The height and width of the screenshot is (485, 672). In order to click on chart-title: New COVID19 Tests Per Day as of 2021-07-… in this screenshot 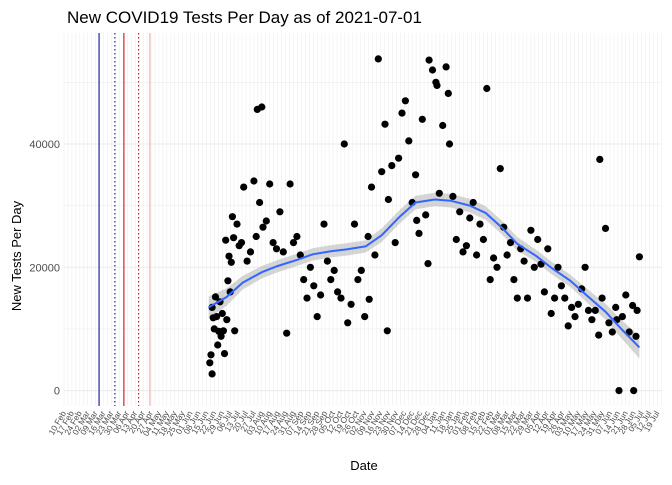, I will do `click(244, 17)`.